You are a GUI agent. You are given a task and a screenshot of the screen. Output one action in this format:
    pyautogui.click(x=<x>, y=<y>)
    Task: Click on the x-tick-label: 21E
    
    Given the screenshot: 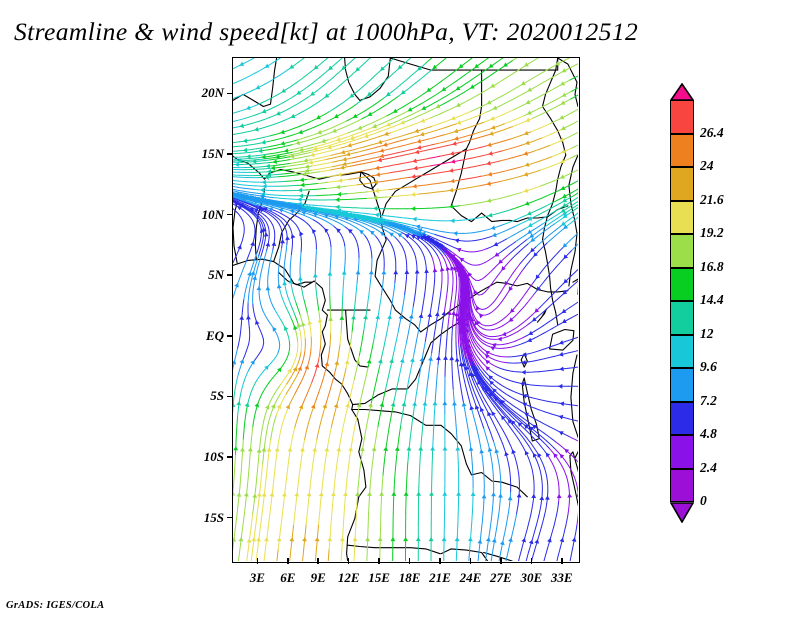 What is the action you would take?
    pyautogui.click(x=440, y=577)
    